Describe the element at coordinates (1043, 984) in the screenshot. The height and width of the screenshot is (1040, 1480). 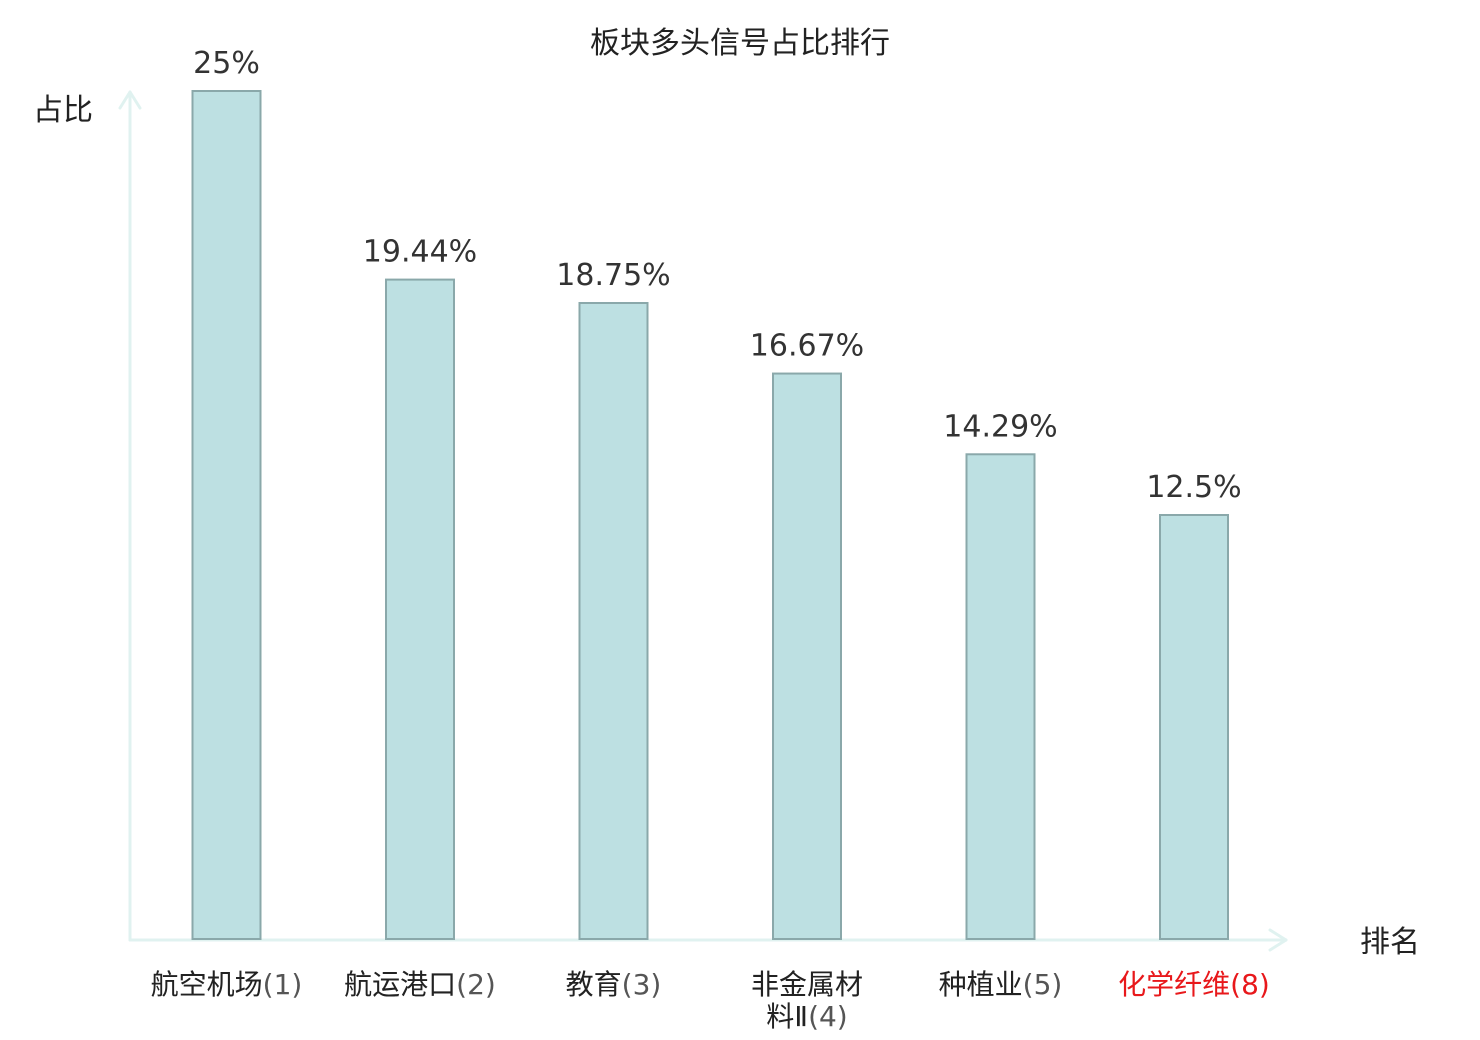
I see `category-rank: (5)` at that location.